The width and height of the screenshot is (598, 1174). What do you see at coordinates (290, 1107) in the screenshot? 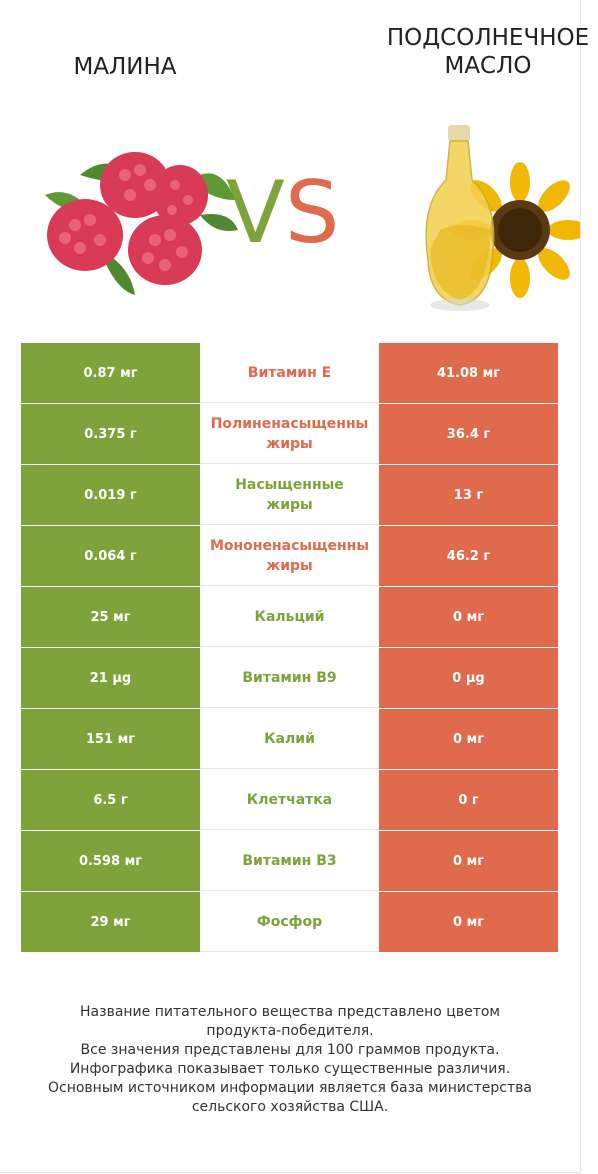
I see `footer-line: сельского хозяйства США.` at bounding box center [290, 1107].